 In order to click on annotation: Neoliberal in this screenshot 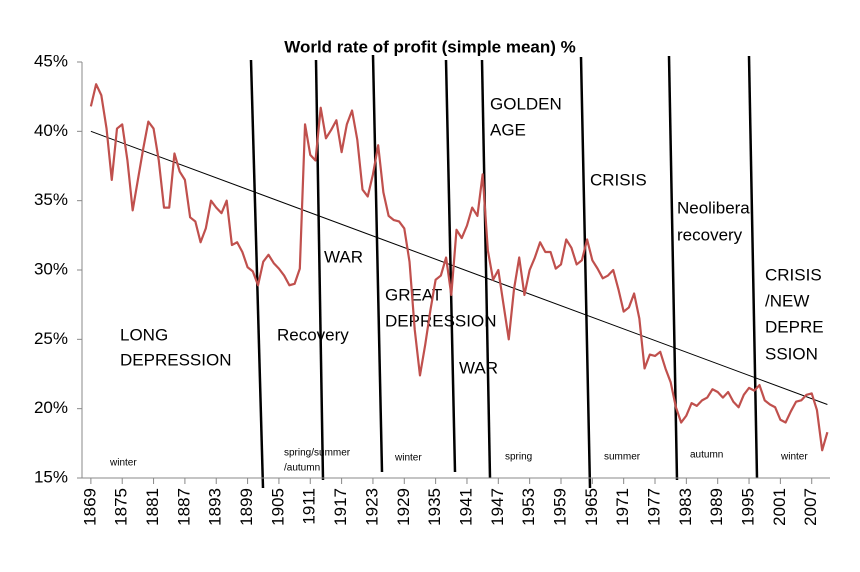, I will do `click(715, 207)`.